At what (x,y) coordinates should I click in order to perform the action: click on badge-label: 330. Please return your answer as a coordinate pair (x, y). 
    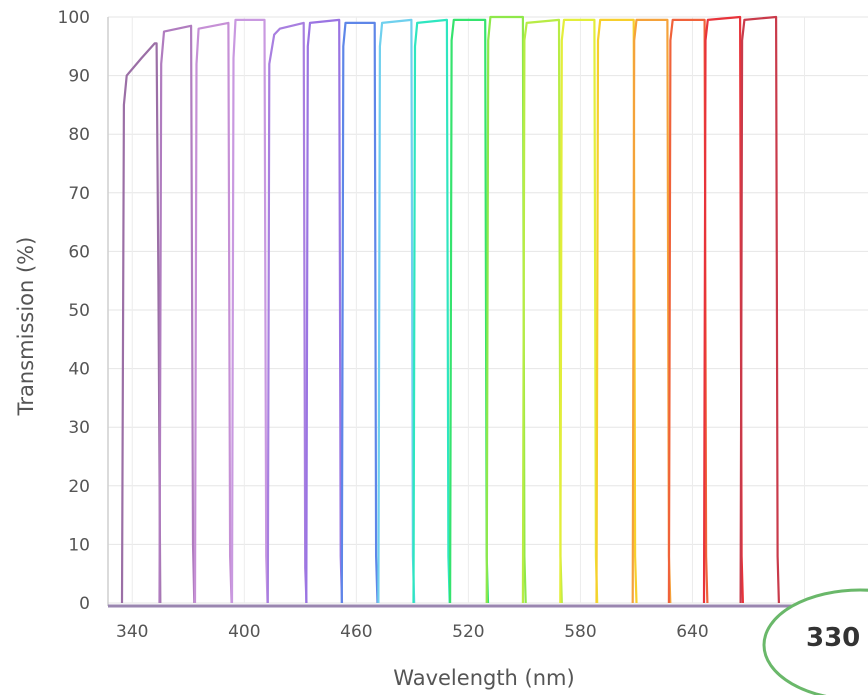
    Looking at the image, I should click on (833, 638).